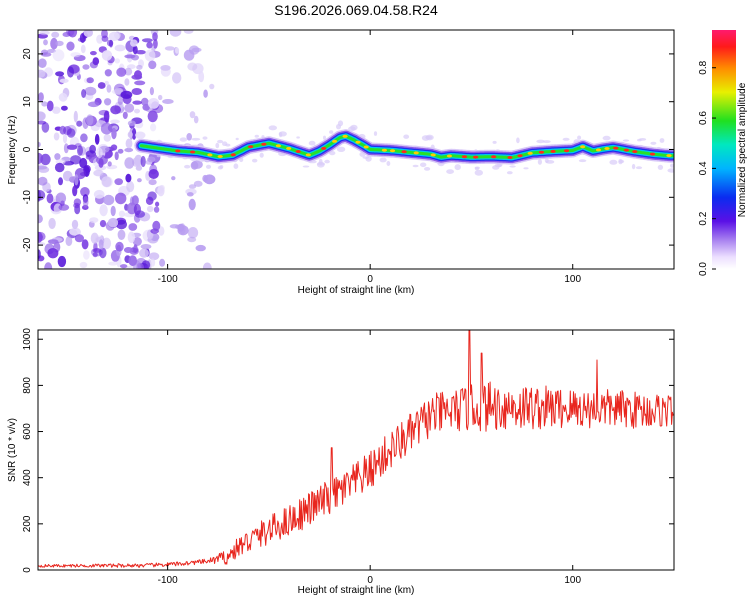 The image size is (750, 600). What do you see at coordinates (168, 580) in the screenshot?
I see `x-tick-label: -100` at bounding box center [168, 580].